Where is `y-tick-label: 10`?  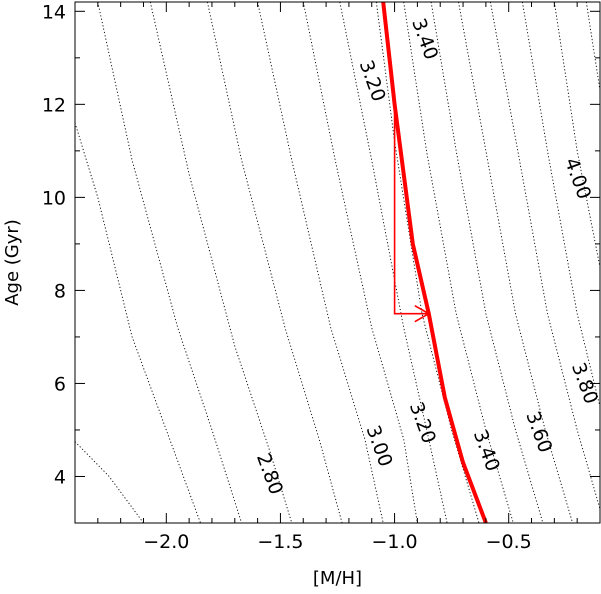
y-tick-label: 10 is located at coordinates (54, 198).